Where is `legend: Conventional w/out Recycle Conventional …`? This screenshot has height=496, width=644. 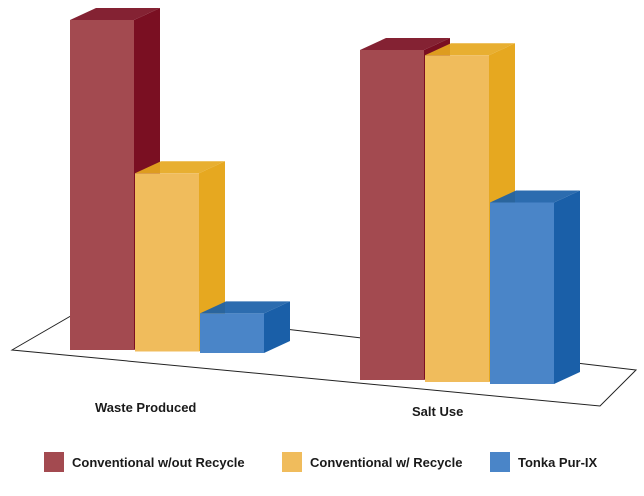 legend: Conventional w/out Recycle Conventional … is located at coordinates (322, 467).